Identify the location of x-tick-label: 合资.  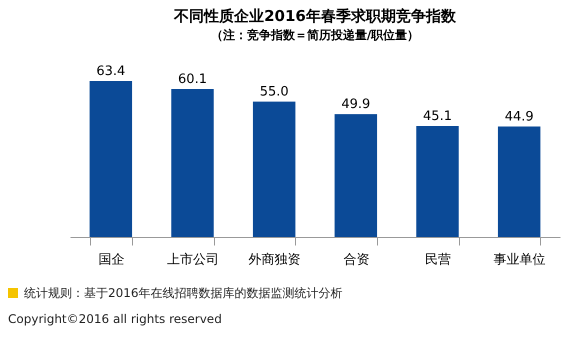
(356, 260).